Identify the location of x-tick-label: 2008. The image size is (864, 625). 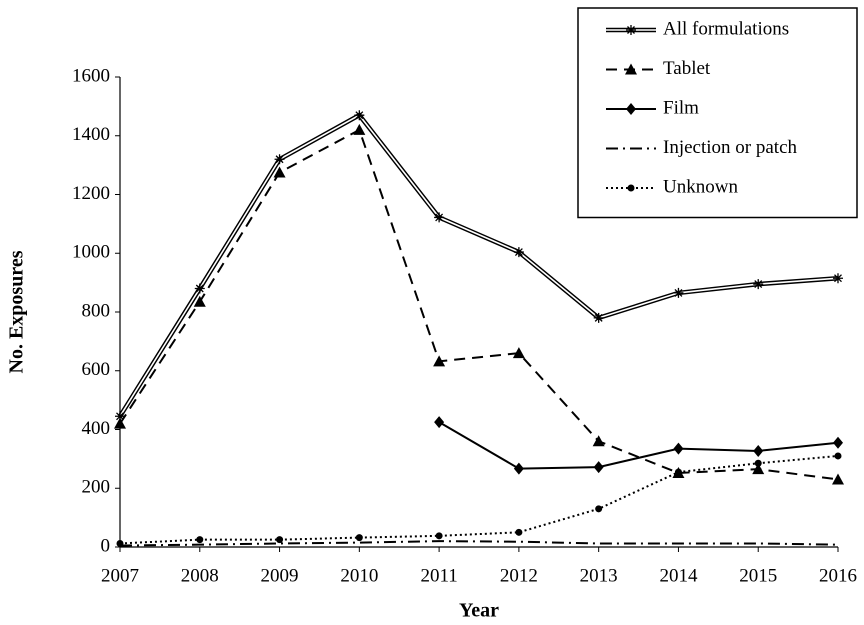
(200, 575).